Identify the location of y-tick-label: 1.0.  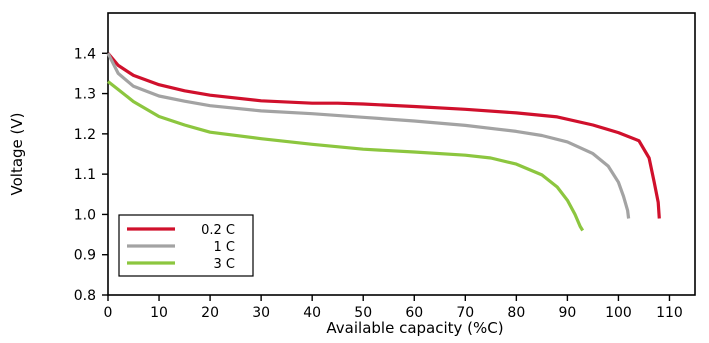
(85, 215).